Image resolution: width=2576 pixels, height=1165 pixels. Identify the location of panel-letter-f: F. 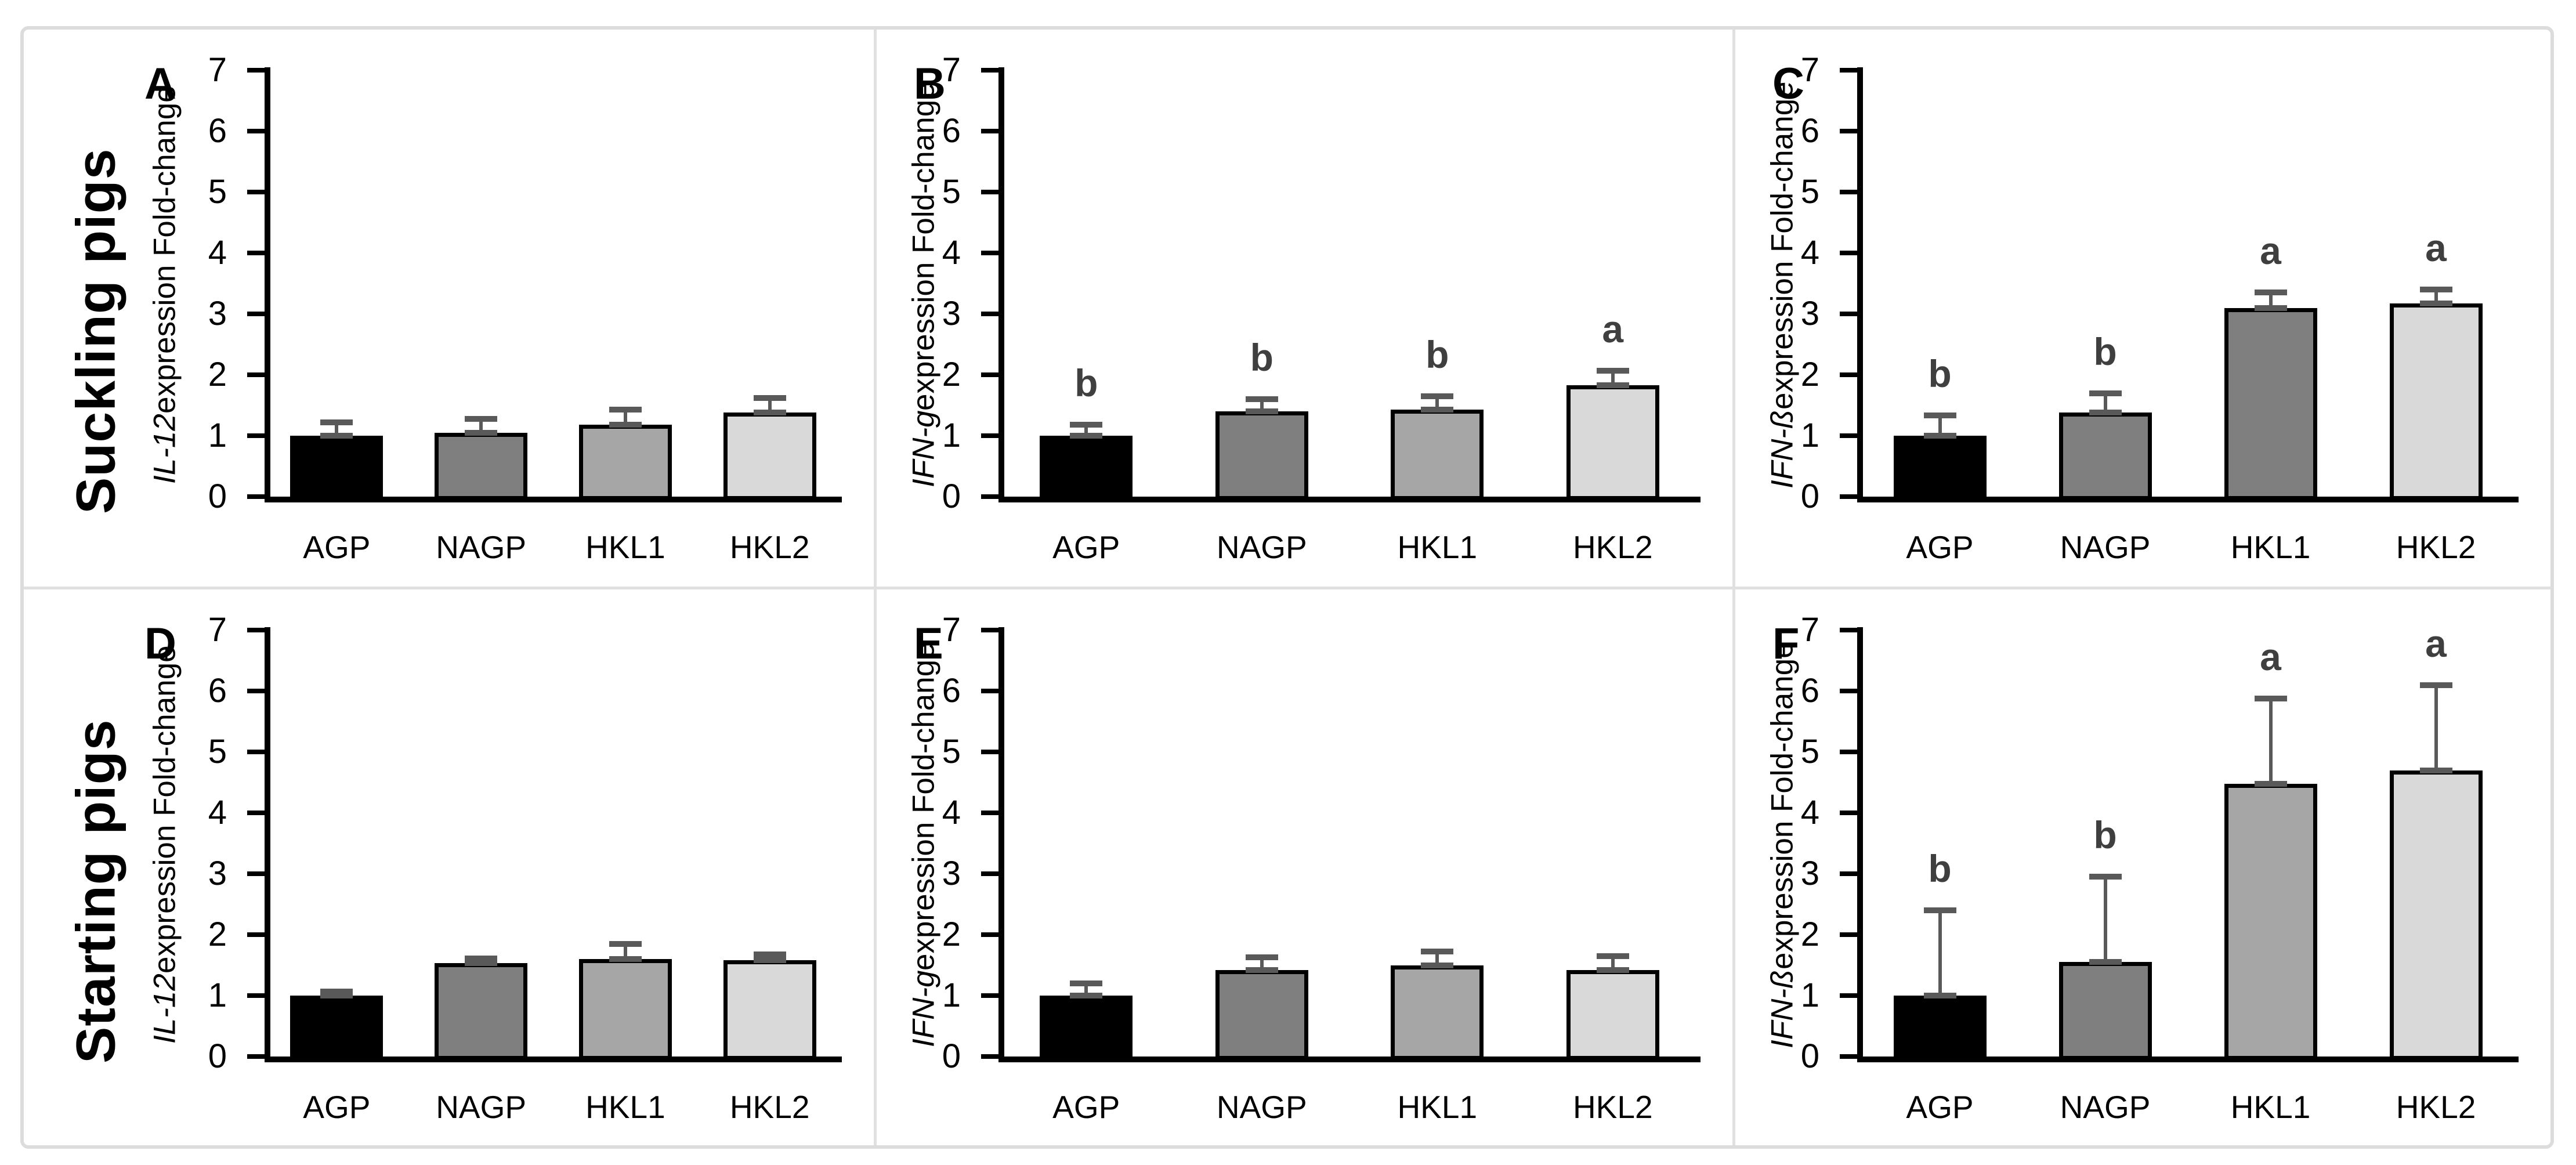
(1786, 644).